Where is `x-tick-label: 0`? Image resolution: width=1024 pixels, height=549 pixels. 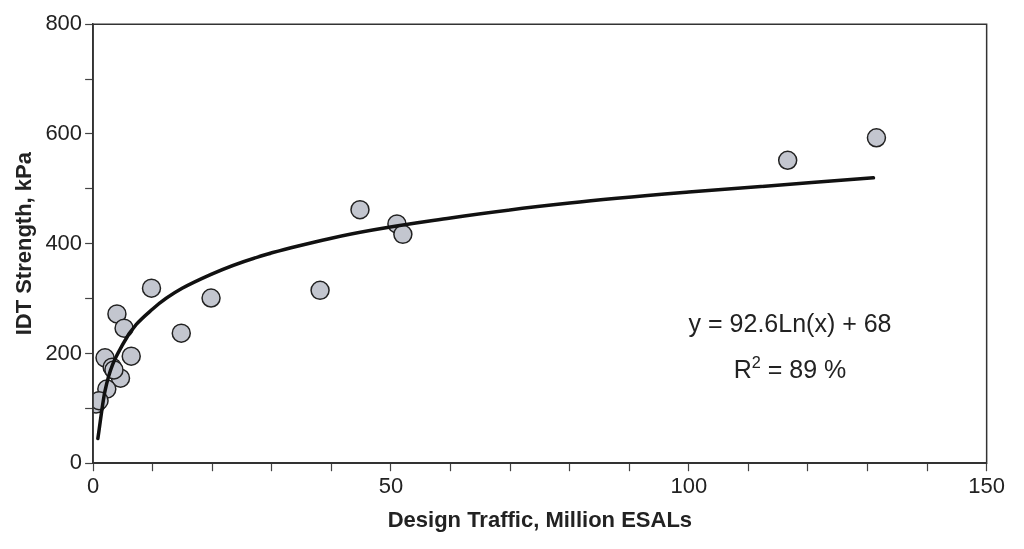 x-tick-label: 0 is located at coordinates (93, 486).